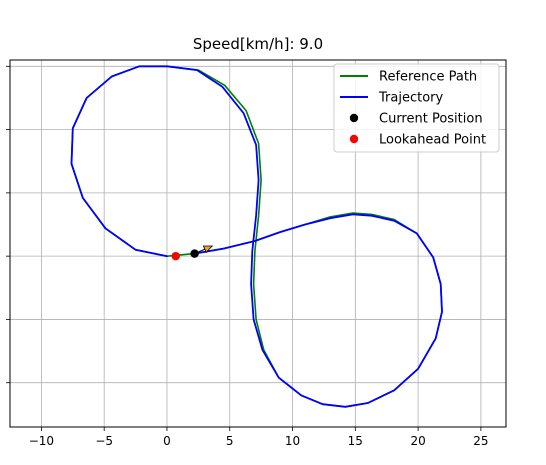 This screenshot has width=546, height=465. I want to click on current-position-marker, so click(194, 253).